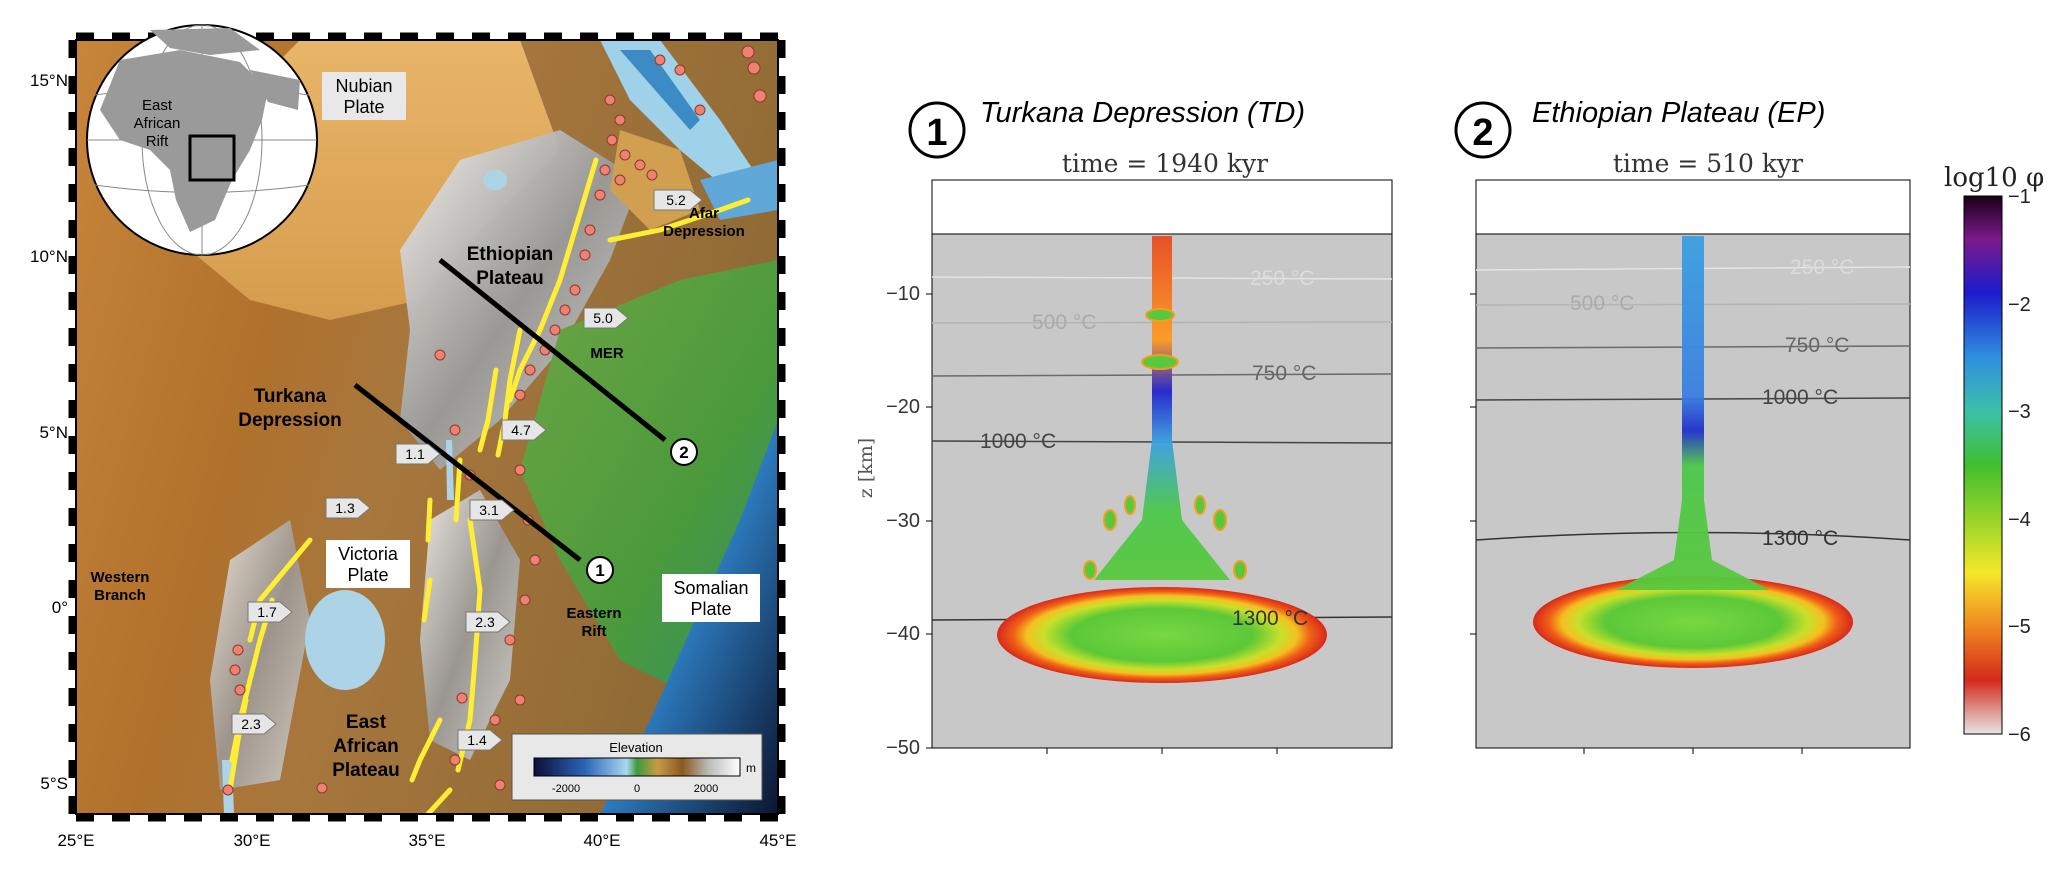 The width and height of the screenshot is (2056, 879). What do you see at coordinates (54, 783) in the screenshot?
I see `lat-label-5s: 5°S` at bounding box center [54, 783].